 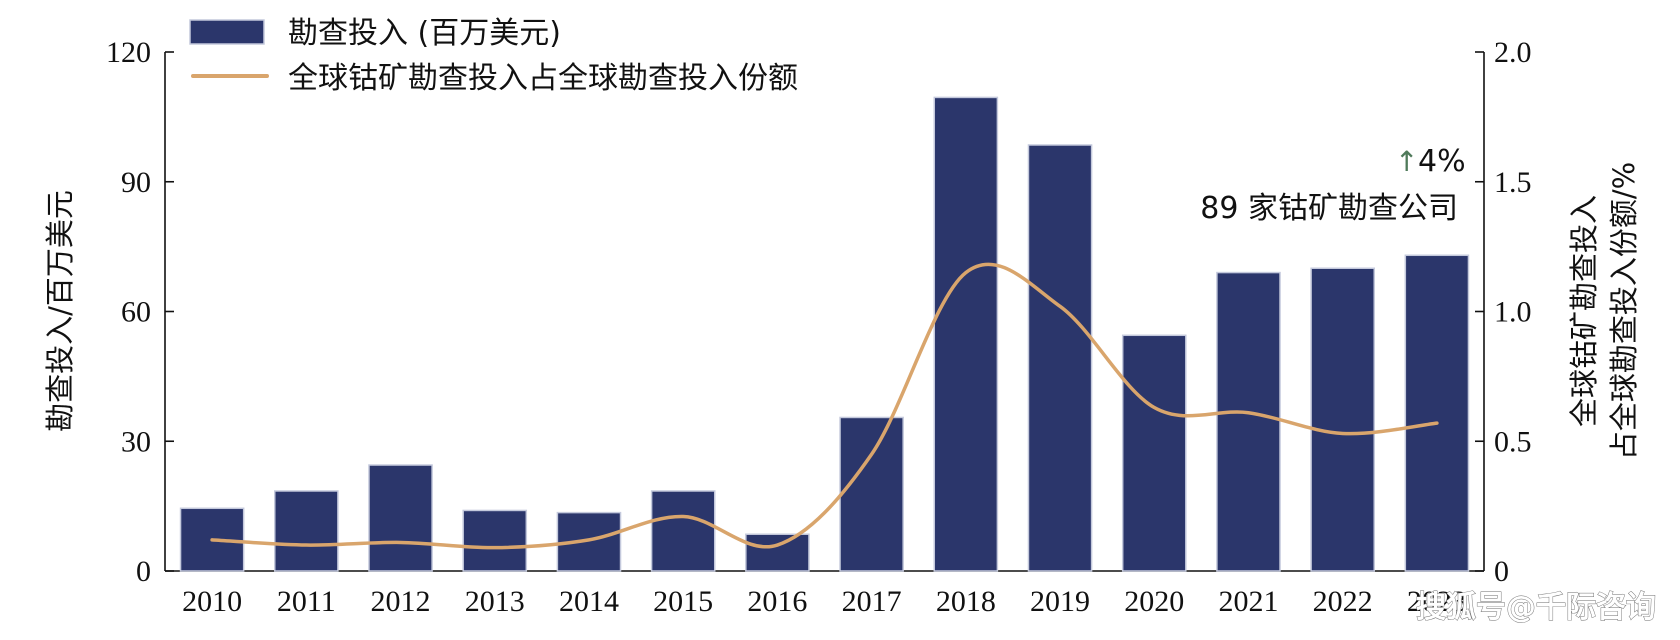 I want to click on left-tick-label: 120, so click(x=128, y=52).